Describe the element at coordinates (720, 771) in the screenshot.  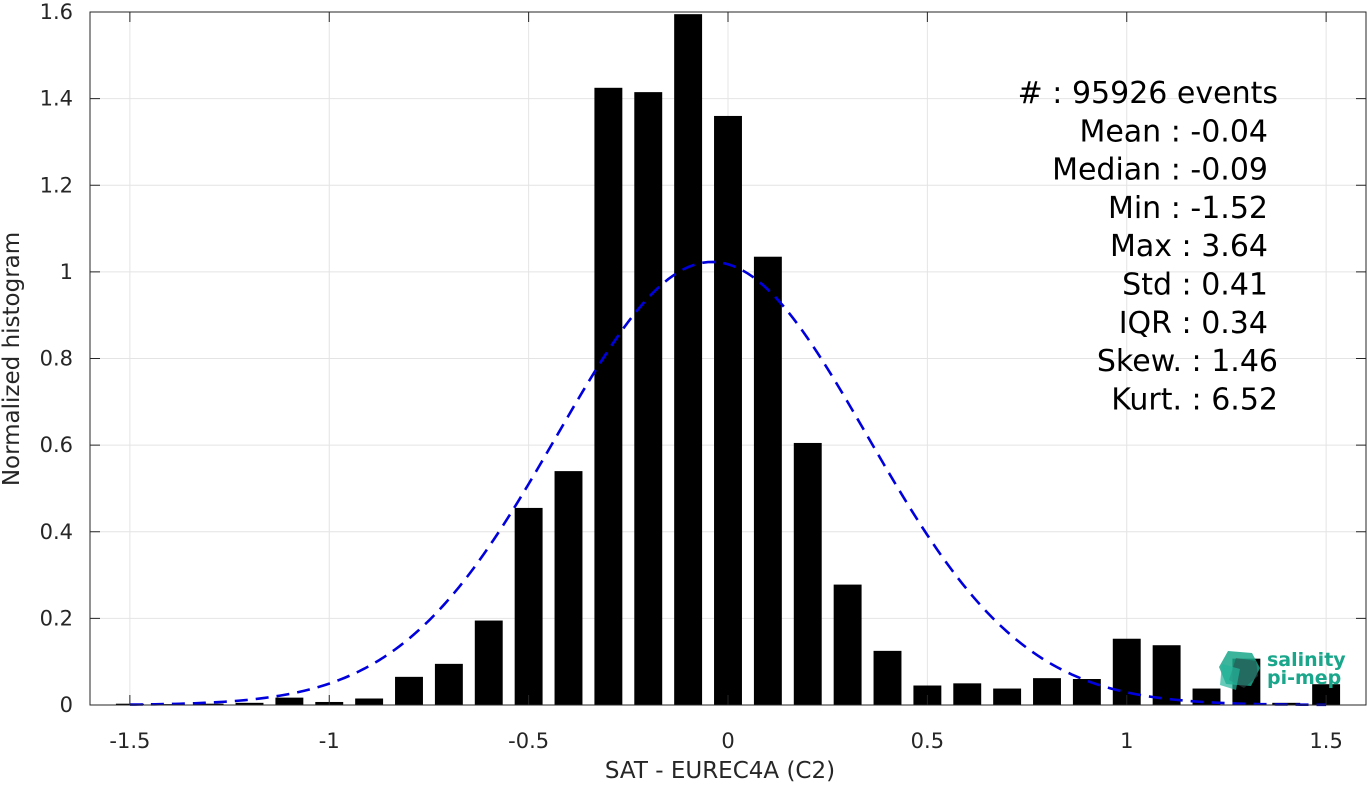
I see `x-axis-label: SAT - EUREC4A (C2)` at that location.